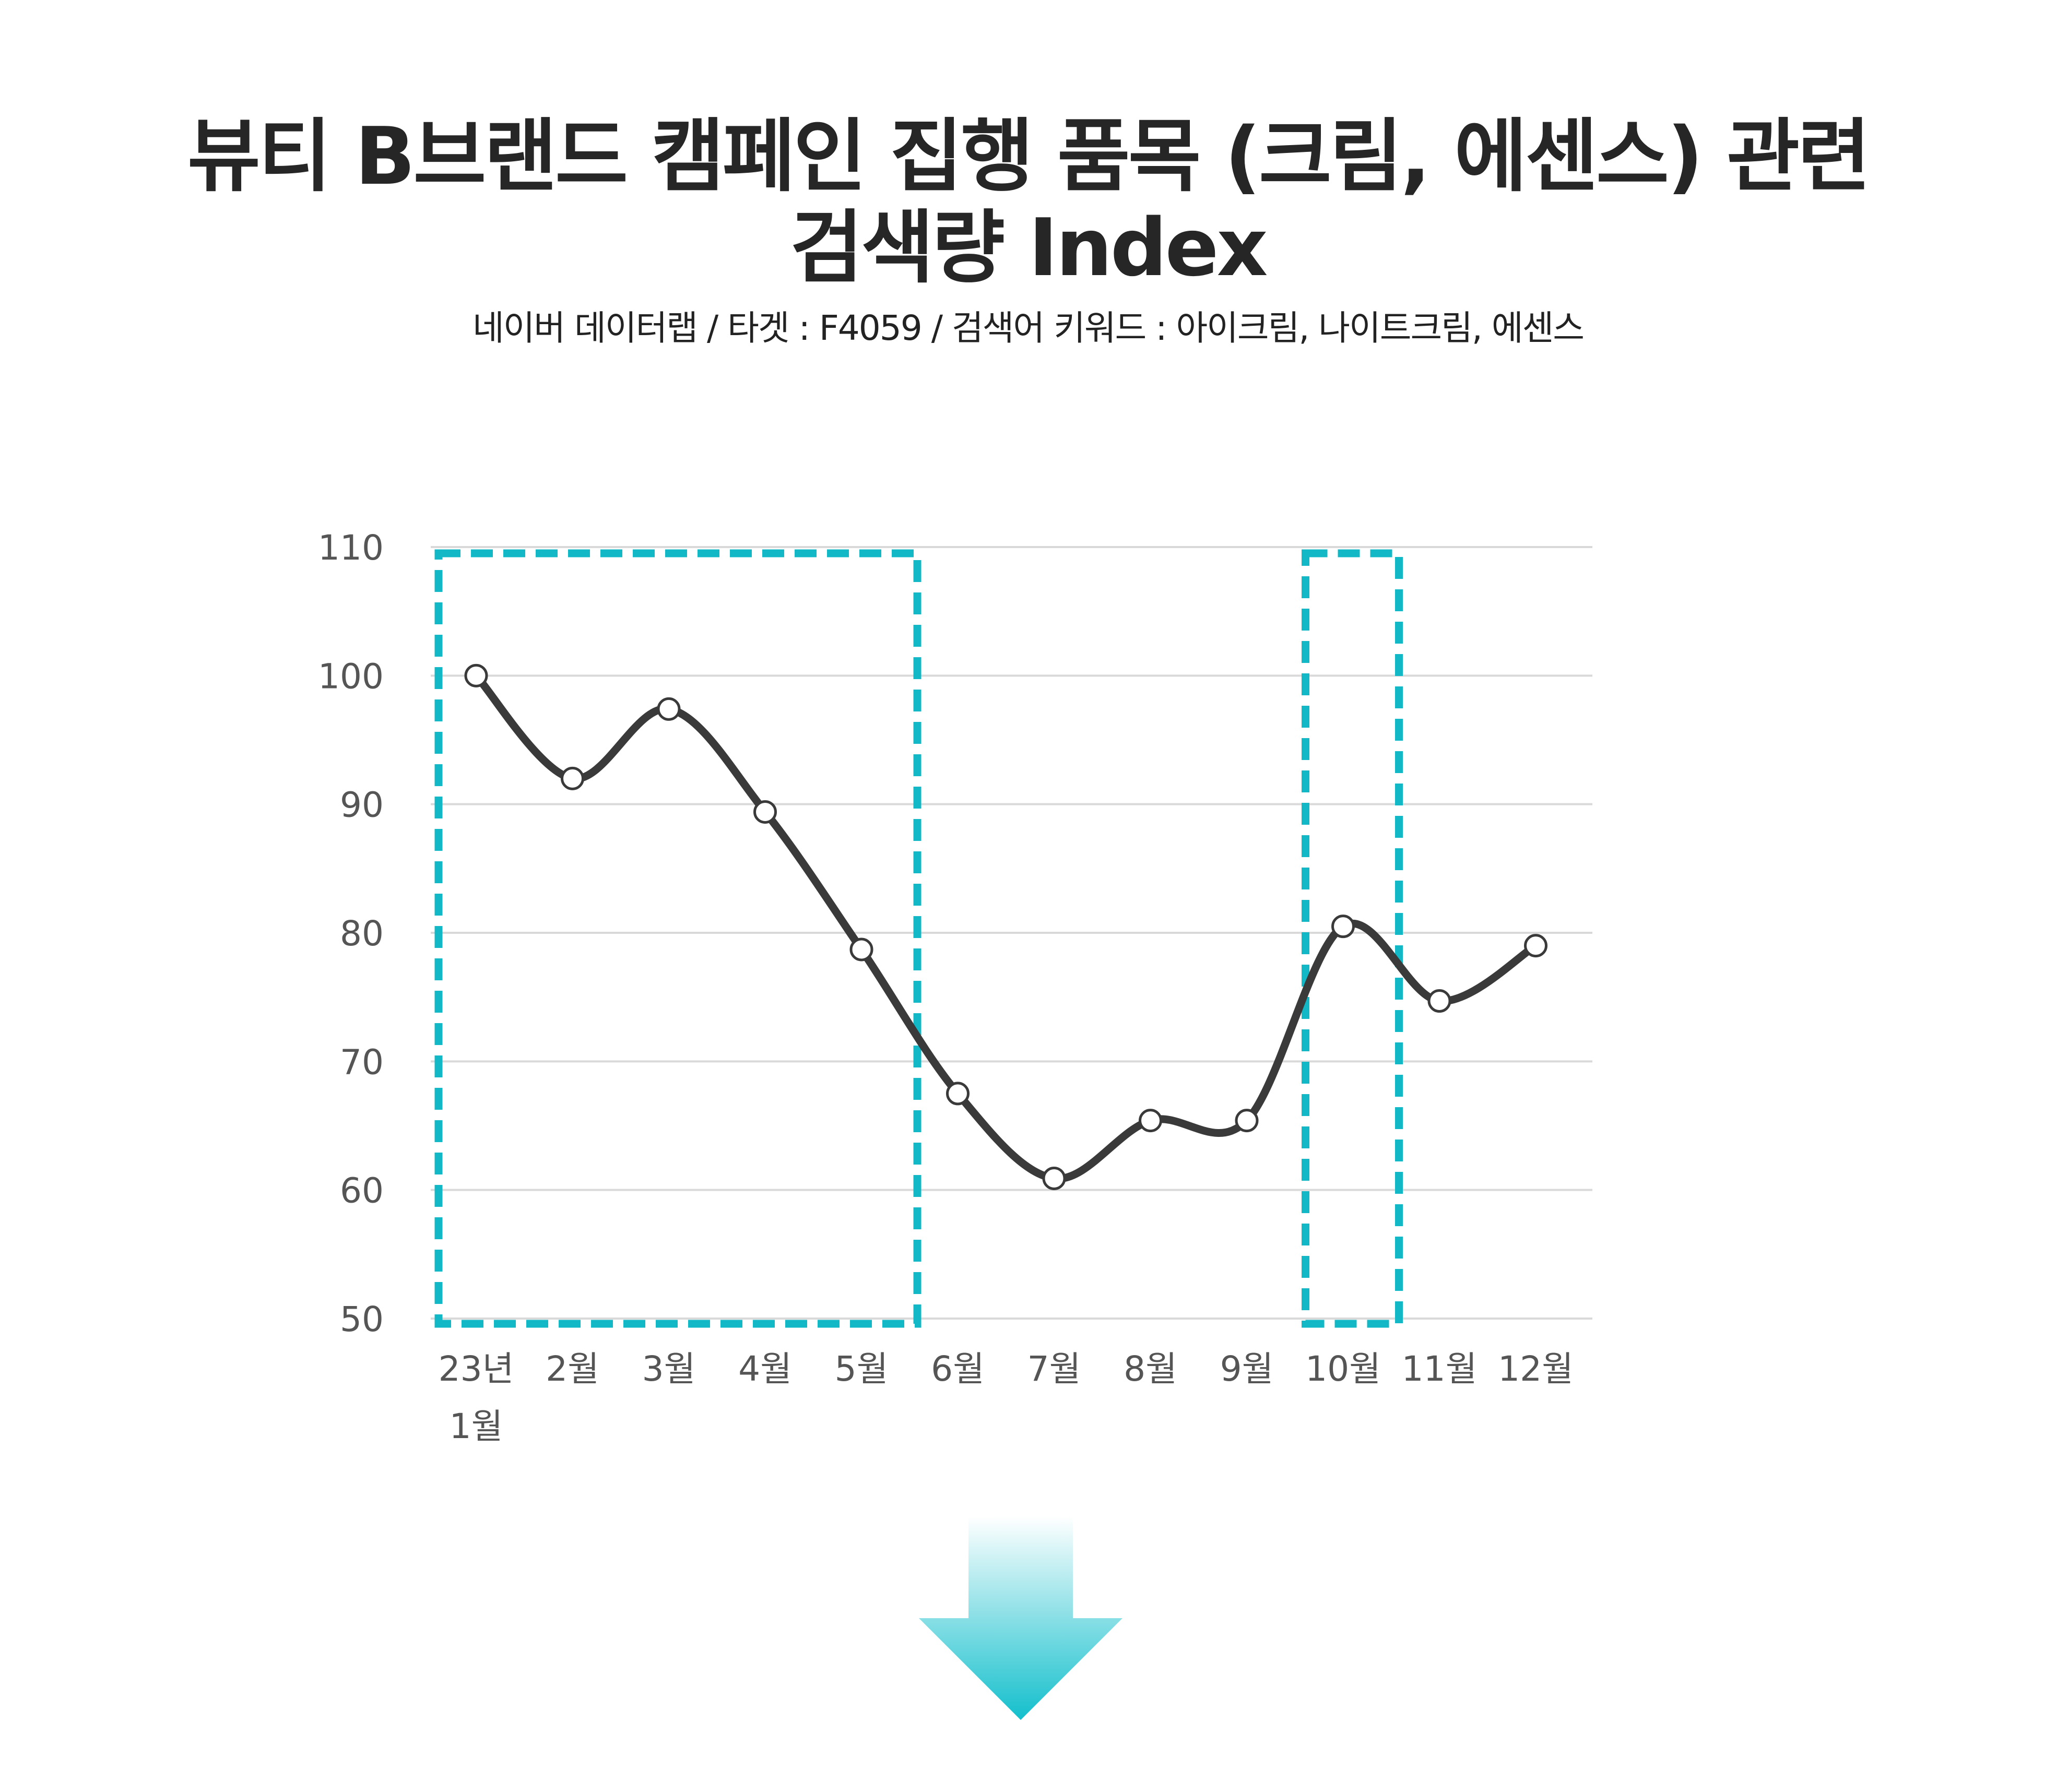 Image resolution: width=2056 pixels, height=1792 pixels. Describe the element at coordinates (362, 1319) in the screenshot. I see `y-tick-label: 50` at that location.